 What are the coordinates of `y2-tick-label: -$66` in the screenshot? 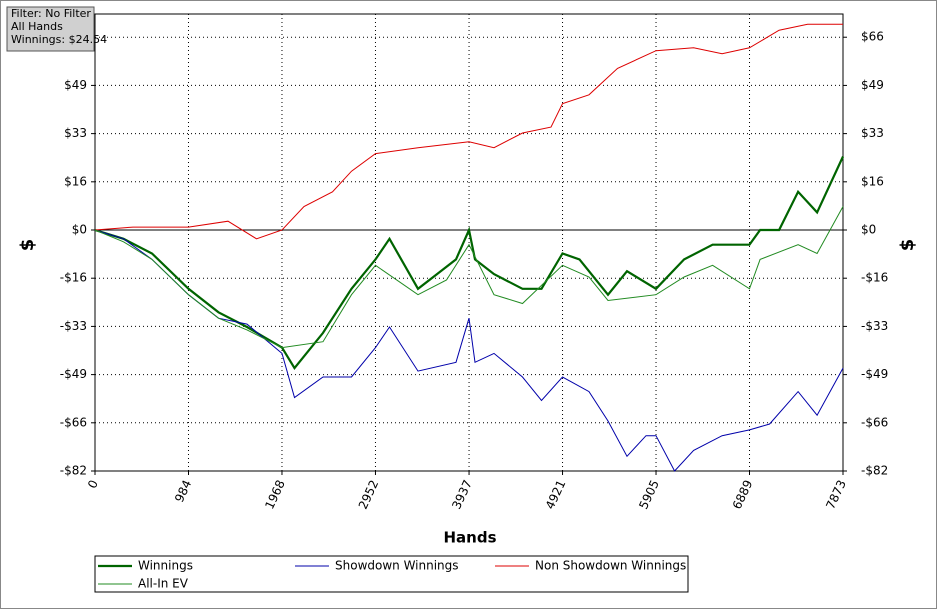 It's located at (874, 422).